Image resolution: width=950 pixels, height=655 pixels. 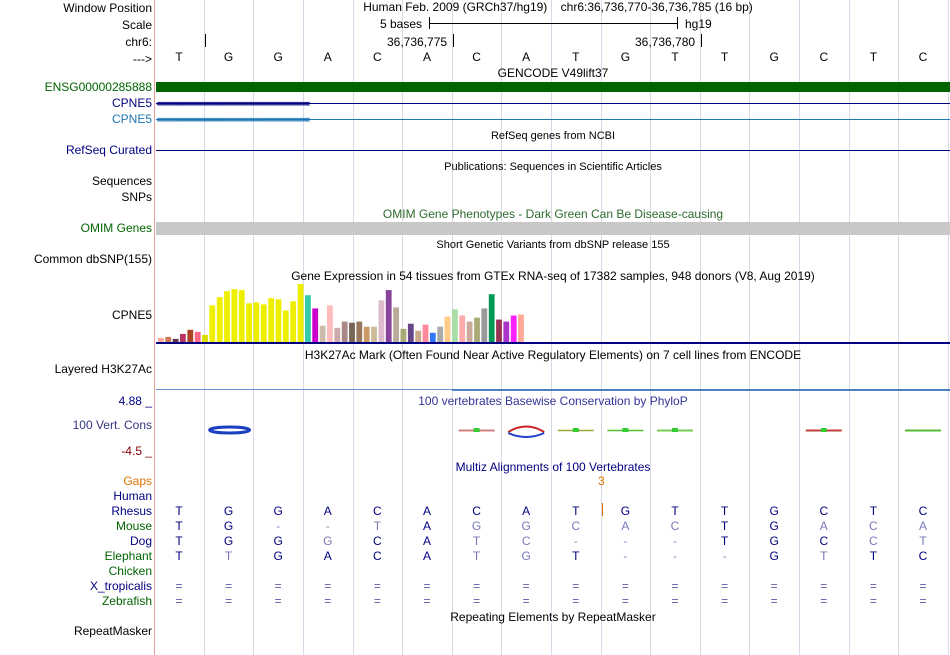 I want to click on omim-gene-feature, so click(x=553, y=228).